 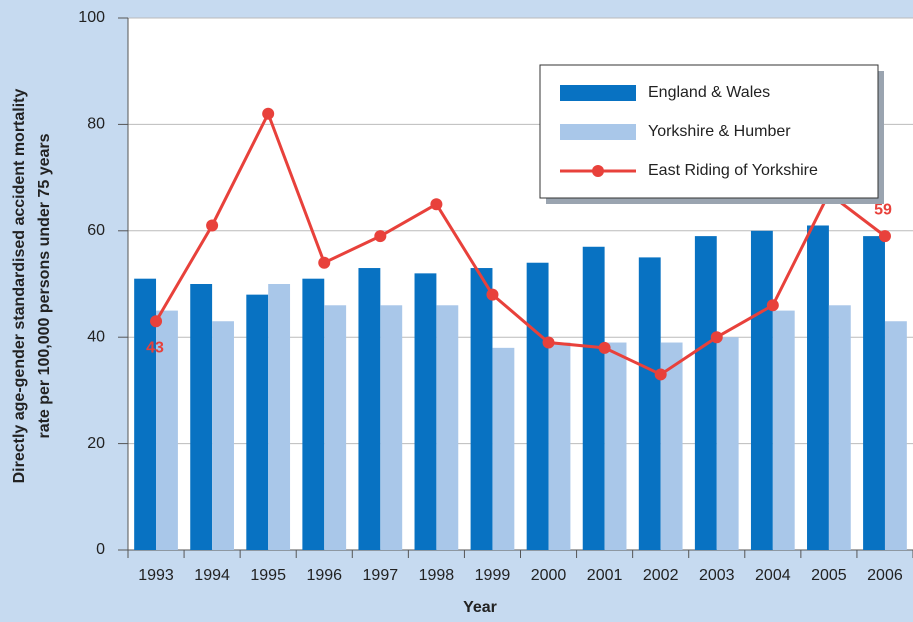 I want to click on x-tick-label: 2005, so click(x=829, y=575).